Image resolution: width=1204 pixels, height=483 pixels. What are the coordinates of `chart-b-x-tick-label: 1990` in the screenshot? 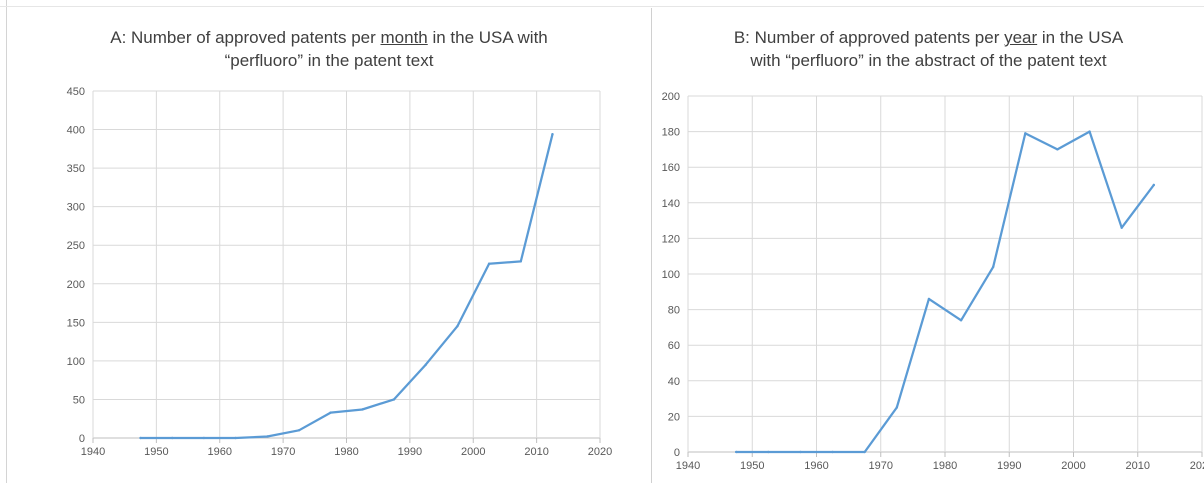 It's located at (1009, 466).